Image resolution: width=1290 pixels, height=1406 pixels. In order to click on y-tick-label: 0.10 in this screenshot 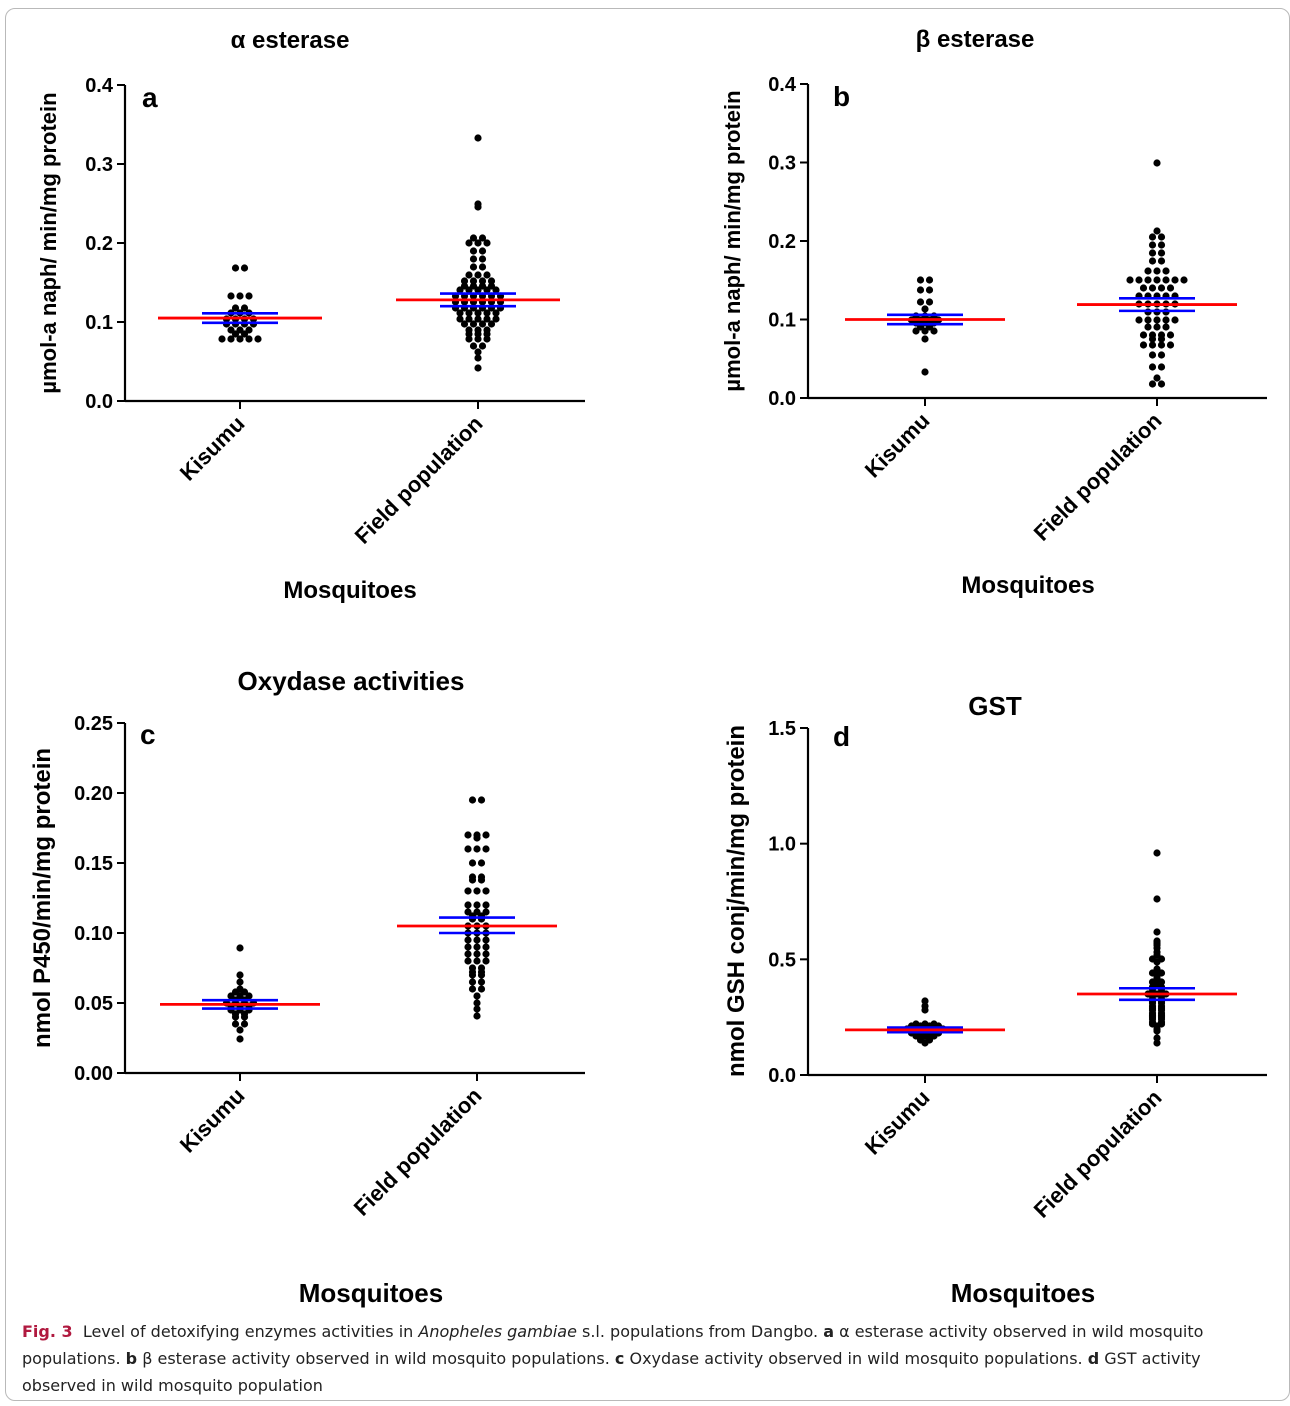, I will do `click(93, 934)`.